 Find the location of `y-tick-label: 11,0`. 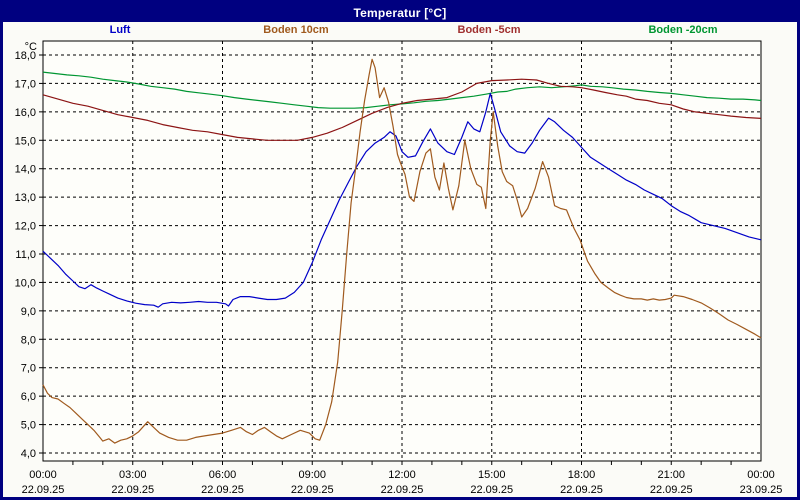

y-tick-label: 11,0 is located at coordinates (25, 255).